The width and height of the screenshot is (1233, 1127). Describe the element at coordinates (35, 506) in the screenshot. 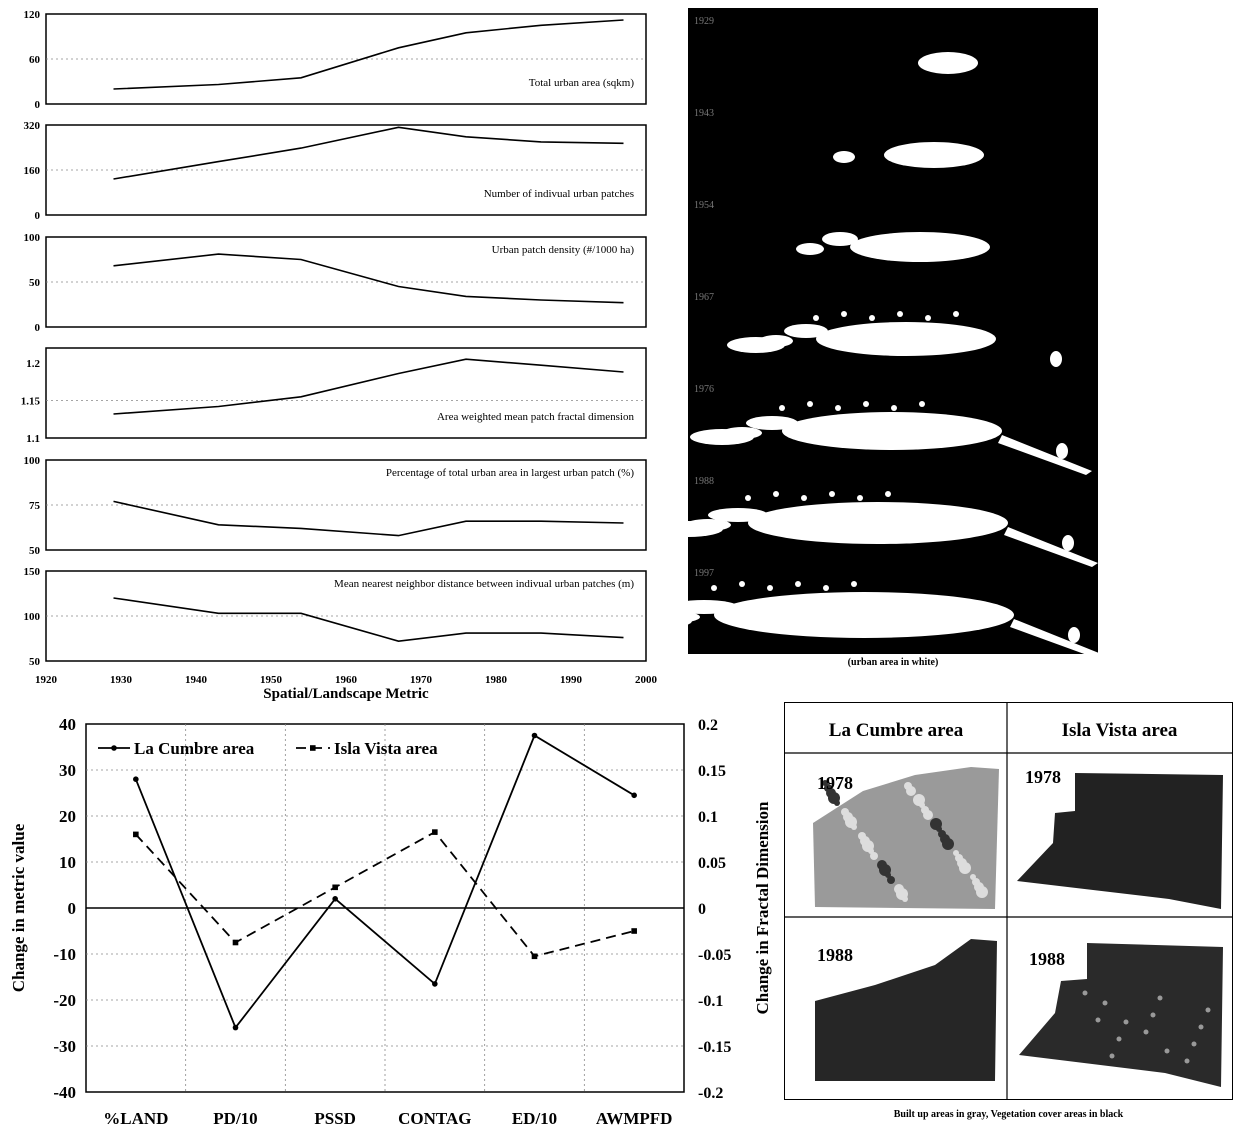

I see `y-tick-label: 75` at that location.